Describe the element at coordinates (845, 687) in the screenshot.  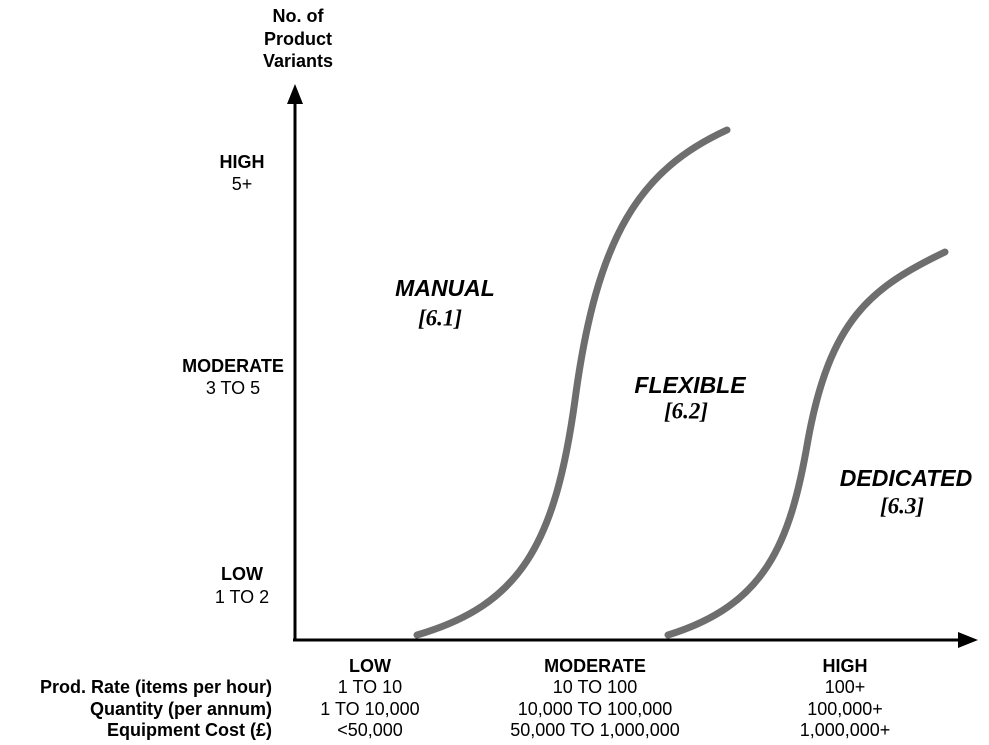
I see `x-value: 100+` at that location.